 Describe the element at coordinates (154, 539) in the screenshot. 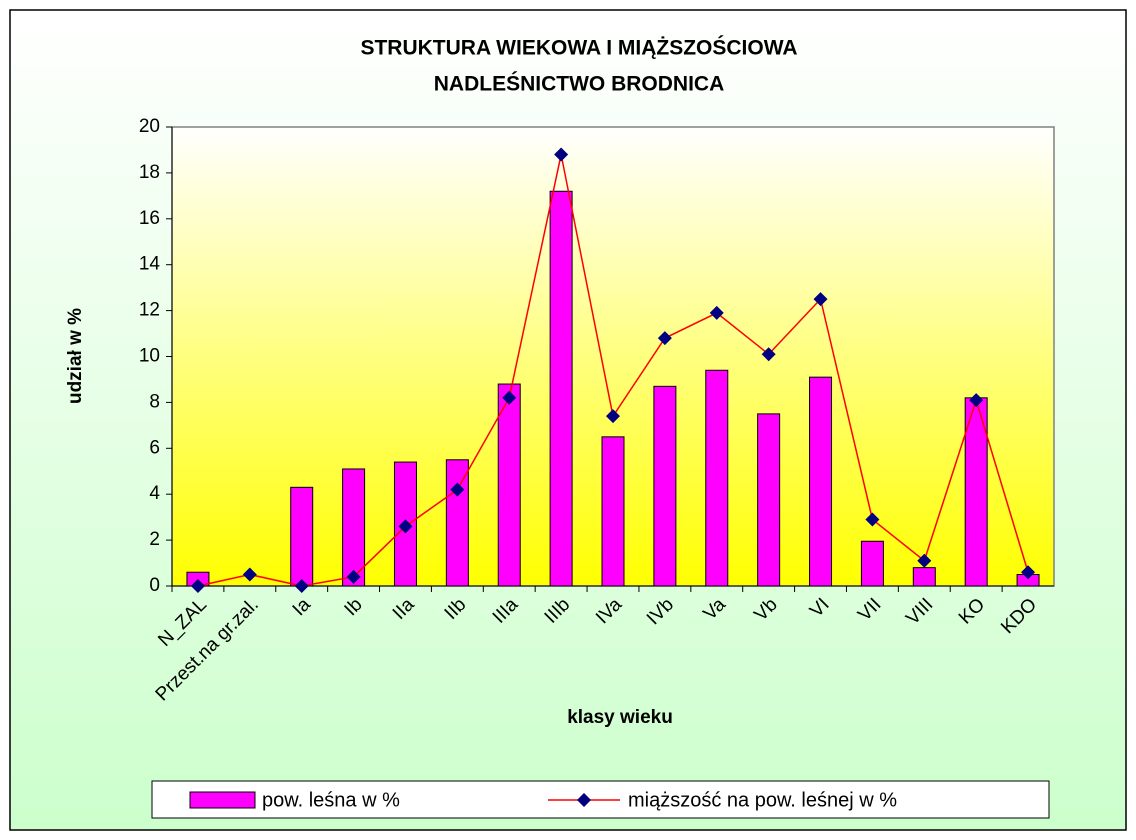

I see `y-tick-label: 2` at that location.